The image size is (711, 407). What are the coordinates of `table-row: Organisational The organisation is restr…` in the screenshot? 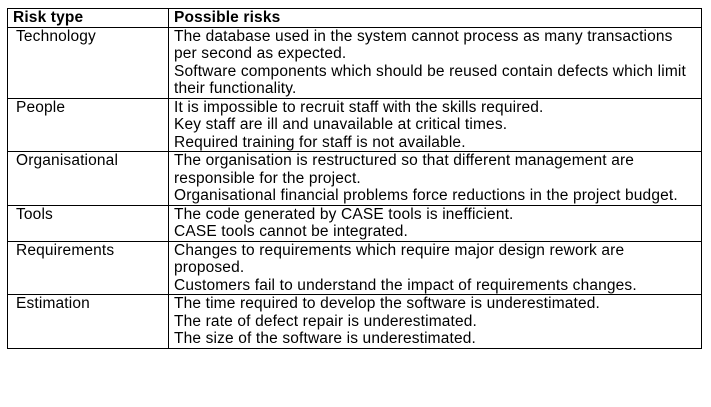 It's located at (354, 178).